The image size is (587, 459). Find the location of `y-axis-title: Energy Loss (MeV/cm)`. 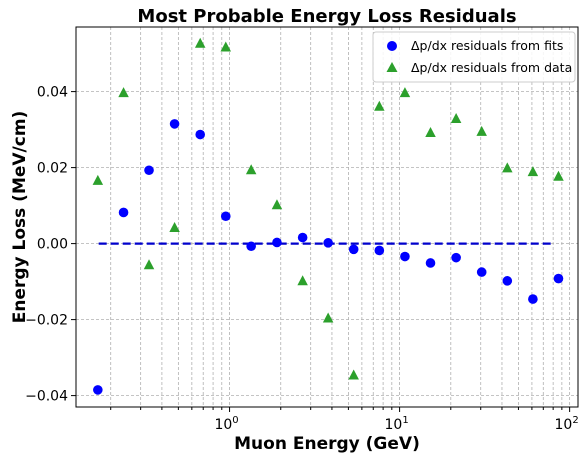

y-axis-title: Energy Loss (MeV/cm) is located at coordinates (20, 217).